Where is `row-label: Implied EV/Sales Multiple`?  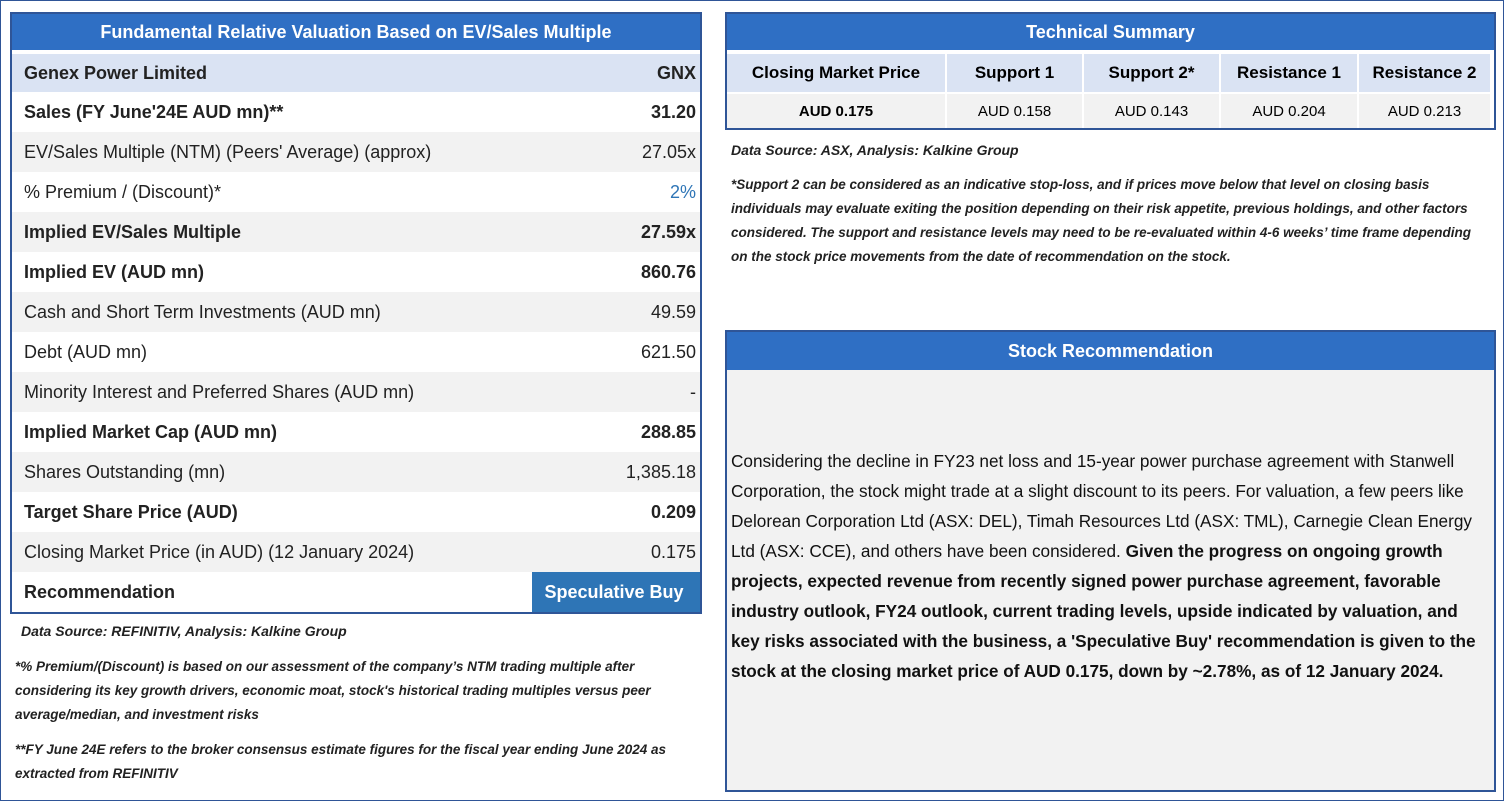
row-label: Implied EV/Sales Multiple is located at coordinates (133, 231).